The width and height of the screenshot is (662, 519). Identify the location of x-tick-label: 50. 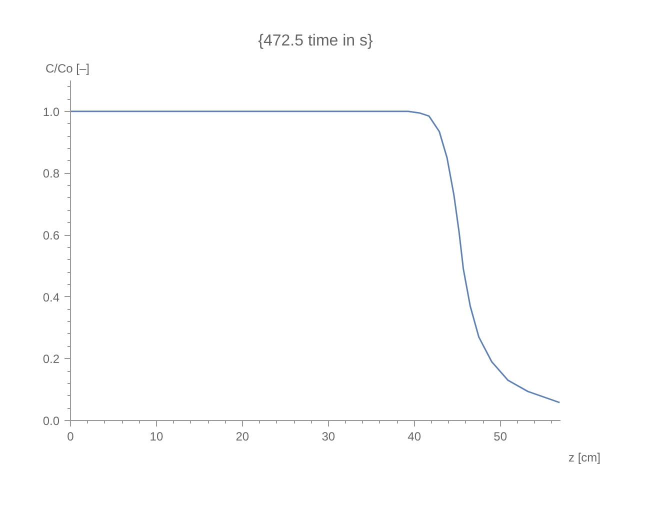
(501, 437).